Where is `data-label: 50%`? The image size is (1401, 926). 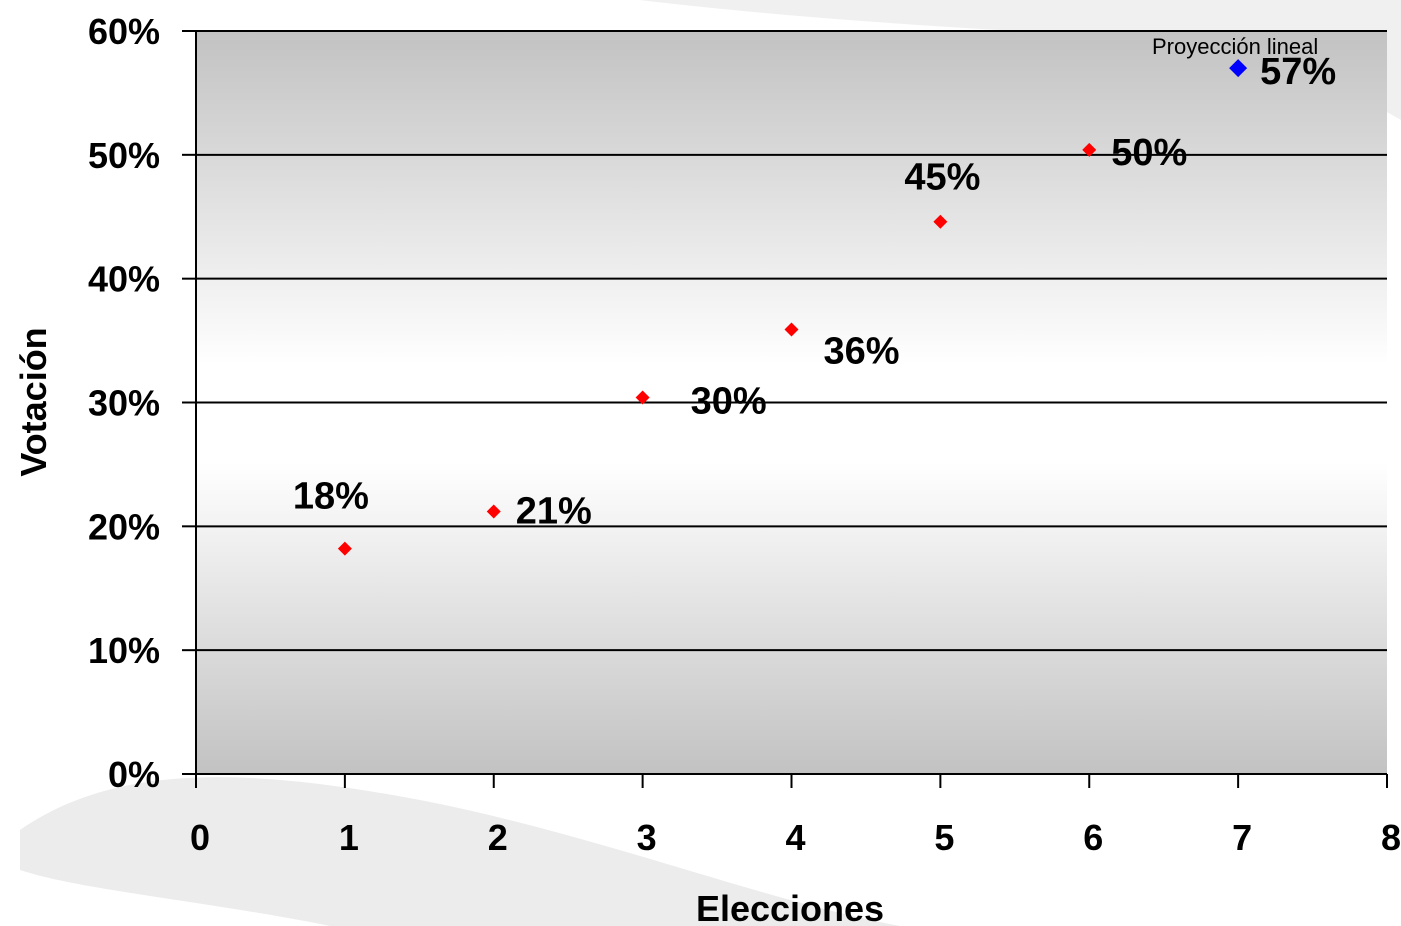 data-label: 50% is located at coordinates (1149, 153).